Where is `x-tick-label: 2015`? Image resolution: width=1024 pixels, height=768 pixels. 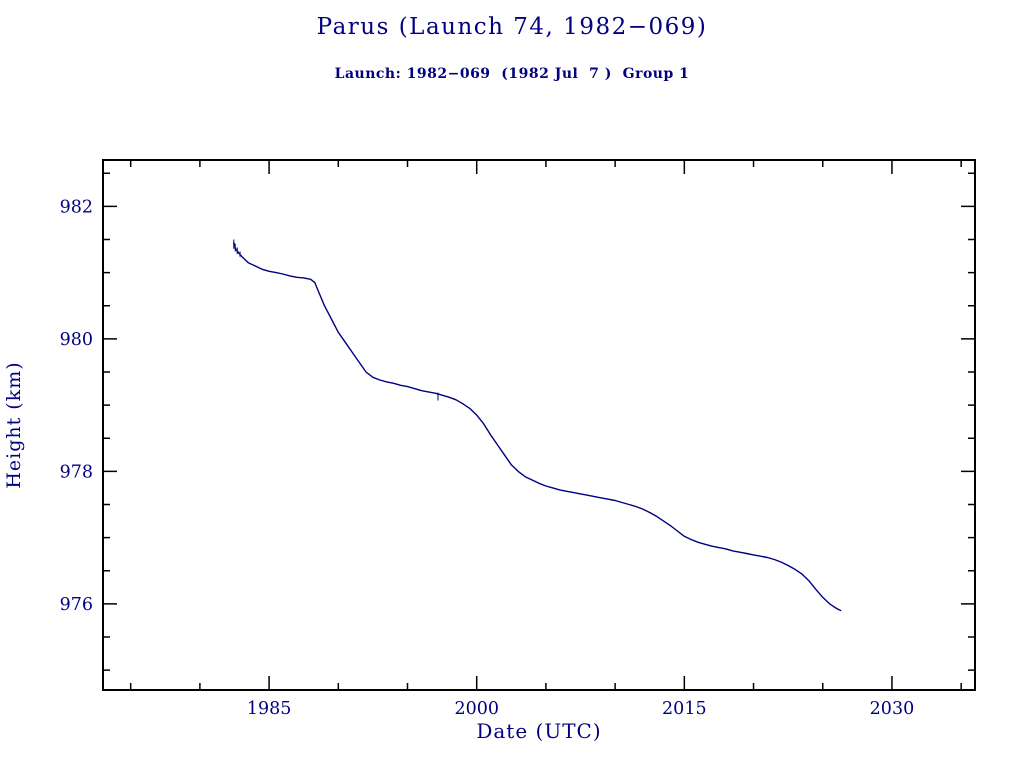 x-tick-label: 2015 is located at coordinates (684, 709).